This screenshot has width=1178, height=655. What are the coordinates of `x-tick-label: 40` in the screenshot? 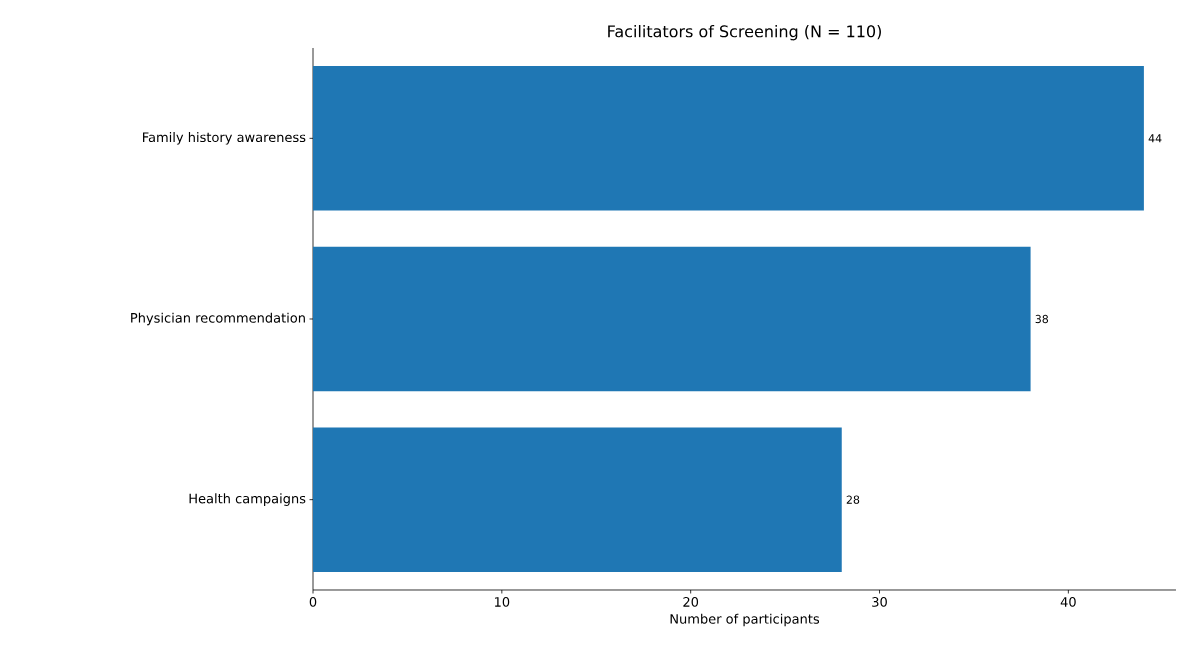 It's located at (1068, 602).